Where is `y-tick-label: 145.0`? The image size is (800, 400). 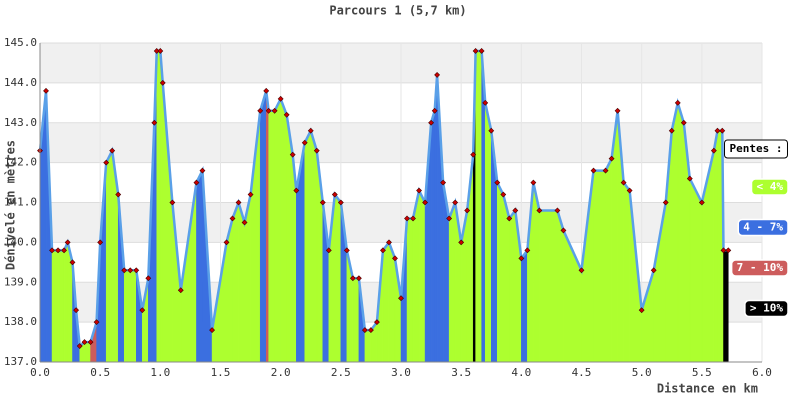 y-tick-label: 145.0 is located at coordinates (20, 42).